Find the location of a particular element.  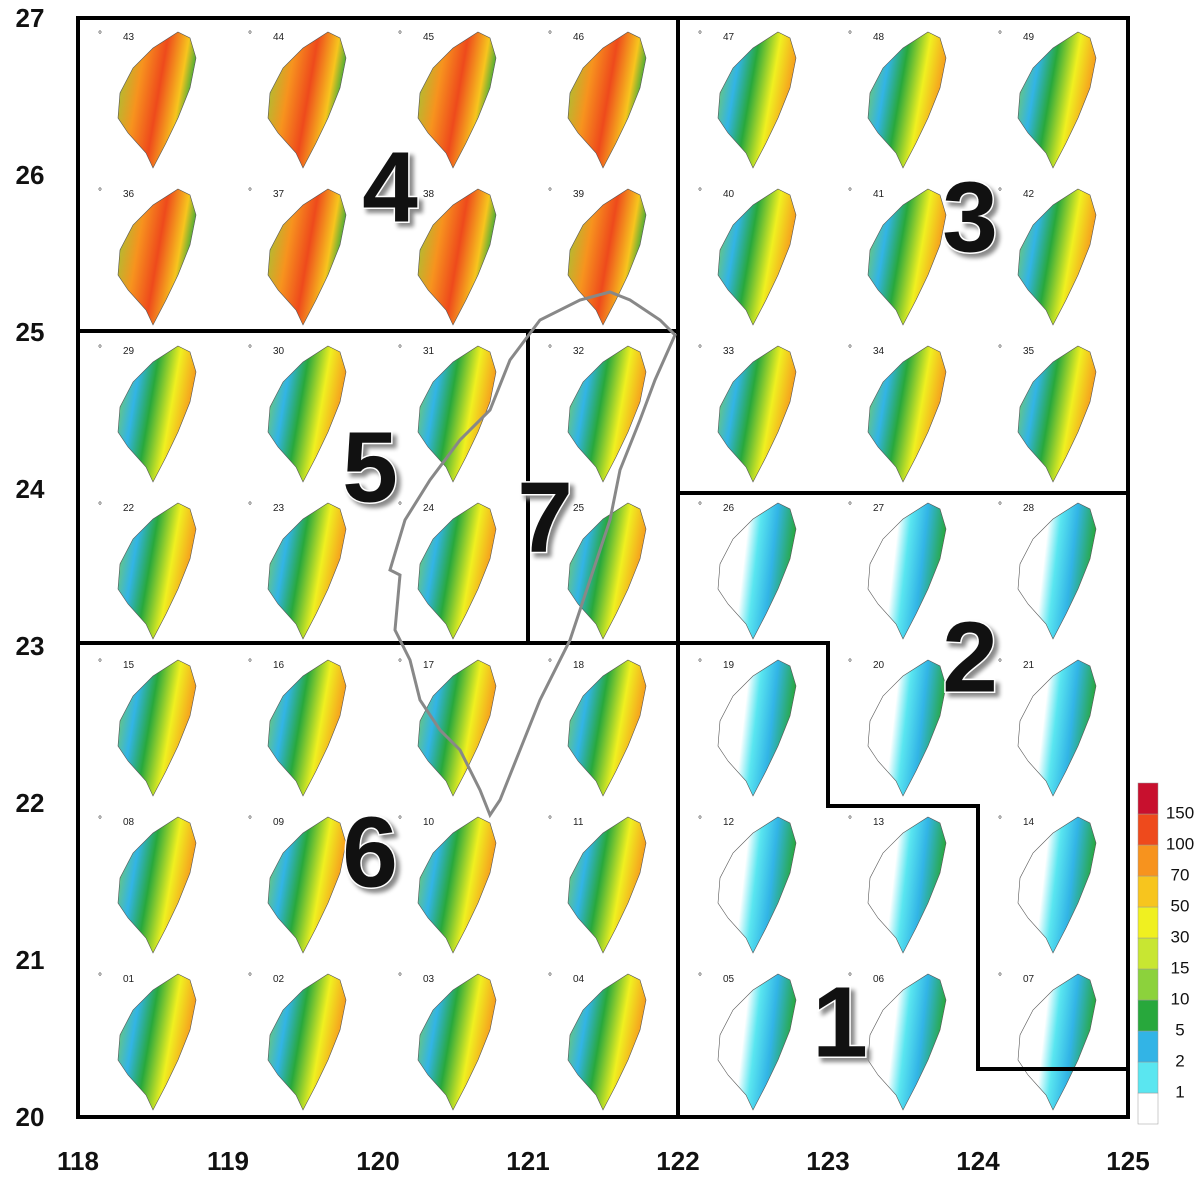

panel: 03 ° is located at coordinates (447, 1041).